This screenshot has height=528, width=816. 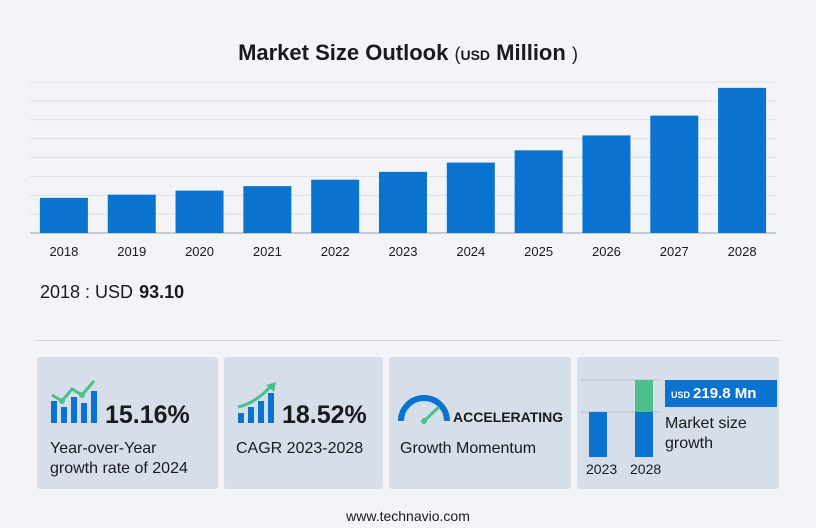 I want to click on growth-chart-icon, so click(x=74, y=401).